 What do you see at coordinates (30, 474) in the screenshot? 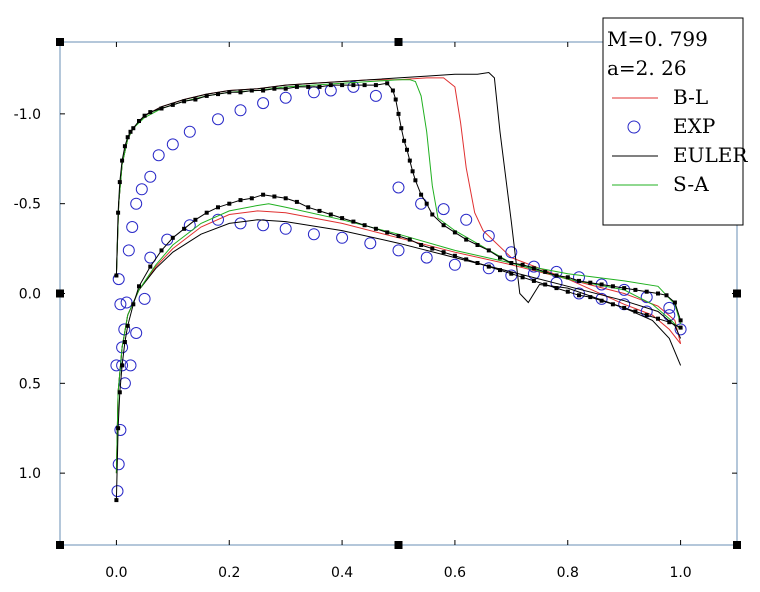
I see `y-tick-label: 1.0` at bounding box center [30, 474].